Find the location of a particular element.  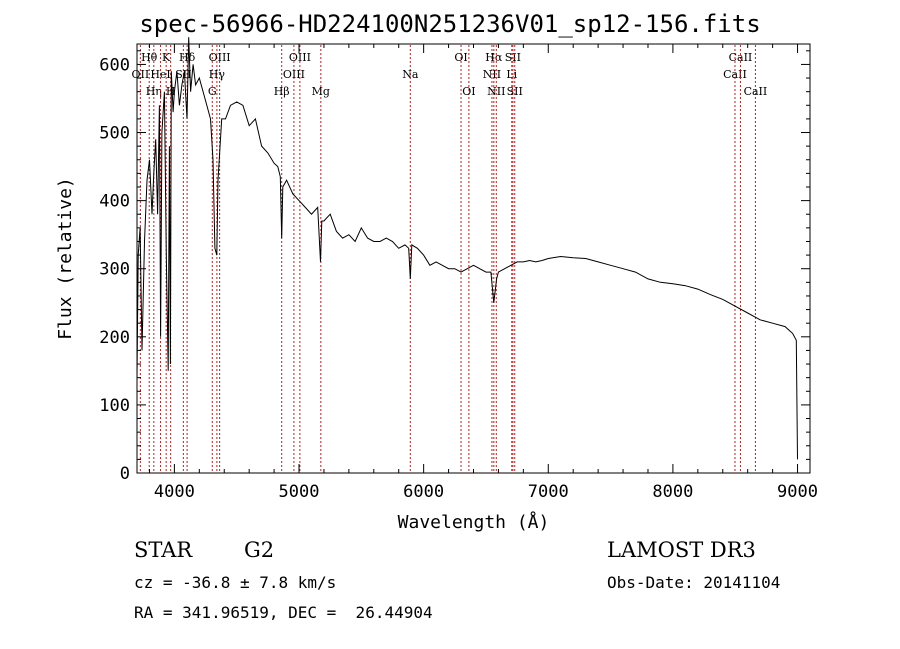

y-tick-label: 400 is located at coordinates (114, 202).